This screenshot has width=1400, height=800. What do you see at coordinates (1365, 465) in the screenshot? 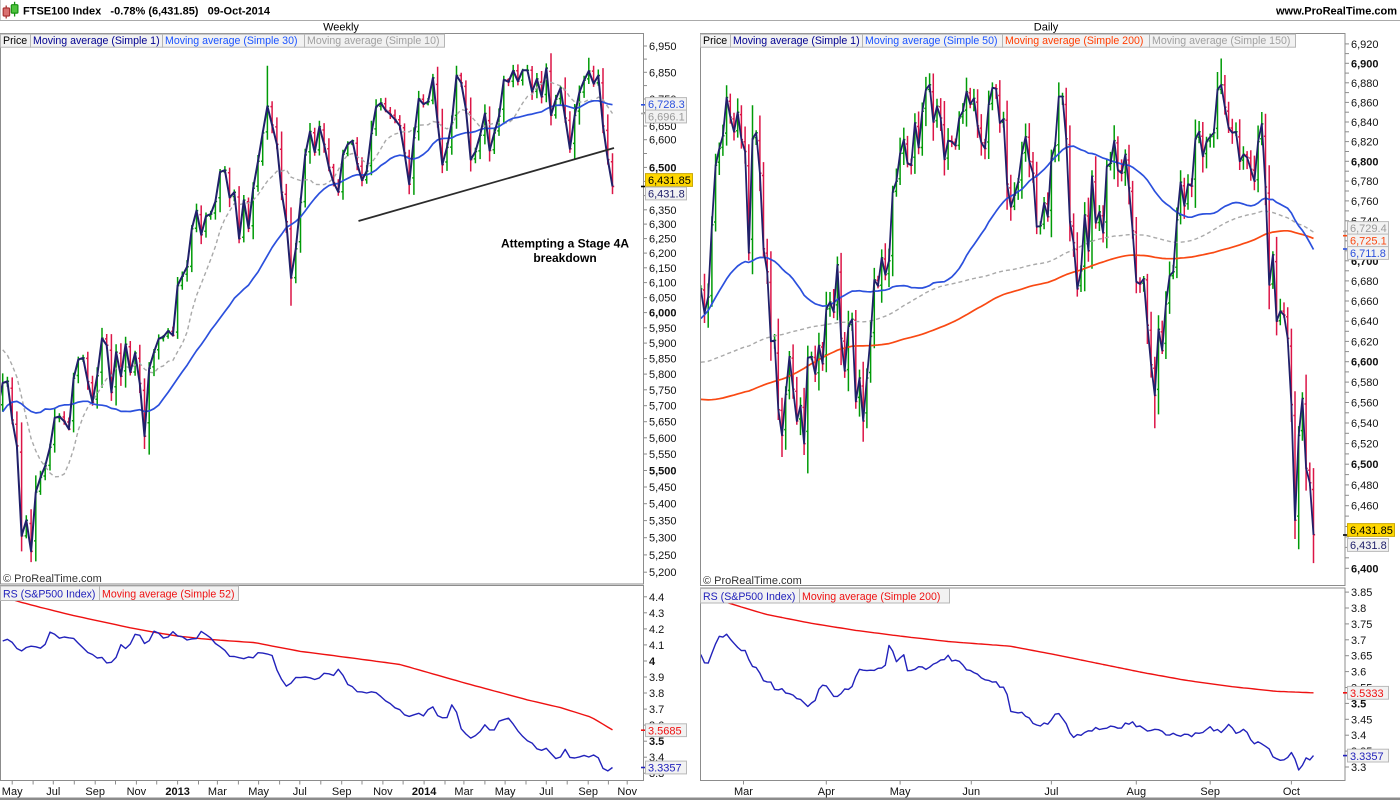
I see `svg-text: 6,500` at bounding box center [1365, 465].